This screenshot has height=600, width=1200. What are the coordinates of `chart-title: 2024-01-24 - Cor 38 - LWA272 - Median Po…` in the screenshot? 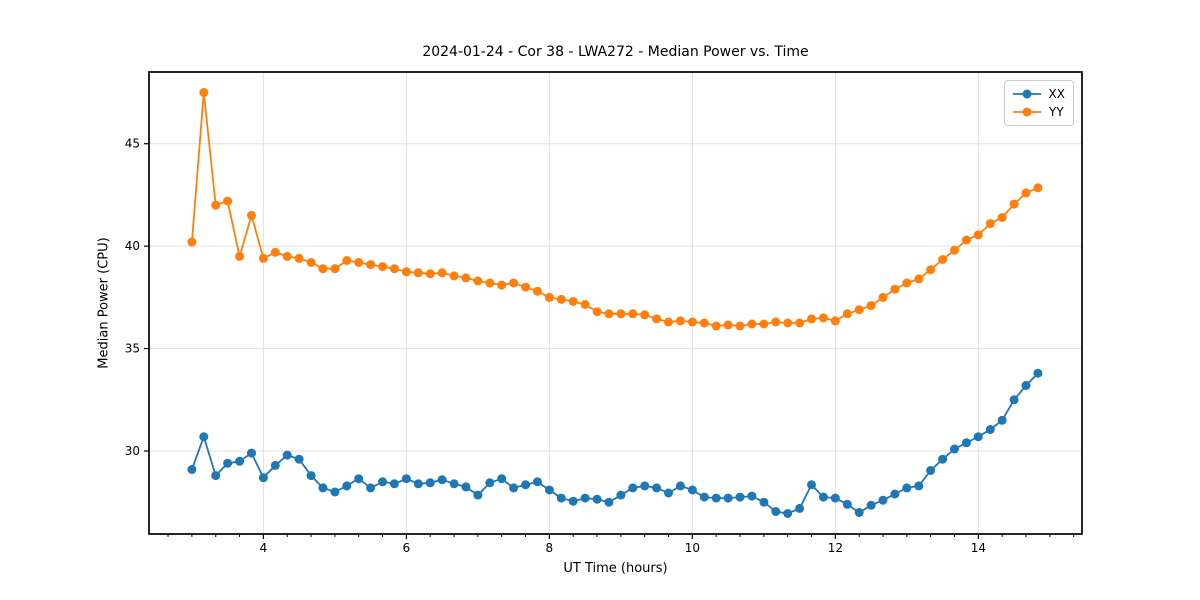 It's located at (615, 52).